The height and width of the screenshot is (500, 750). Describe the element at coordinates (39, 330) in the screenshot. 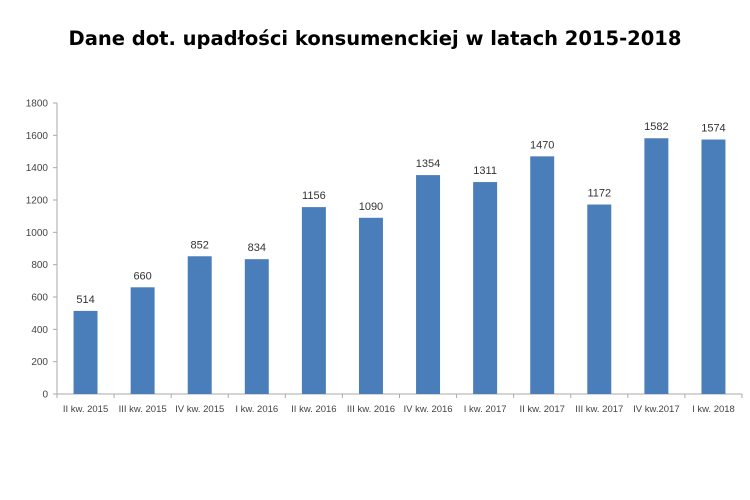

I see `y-tick-label: 400` at that location.